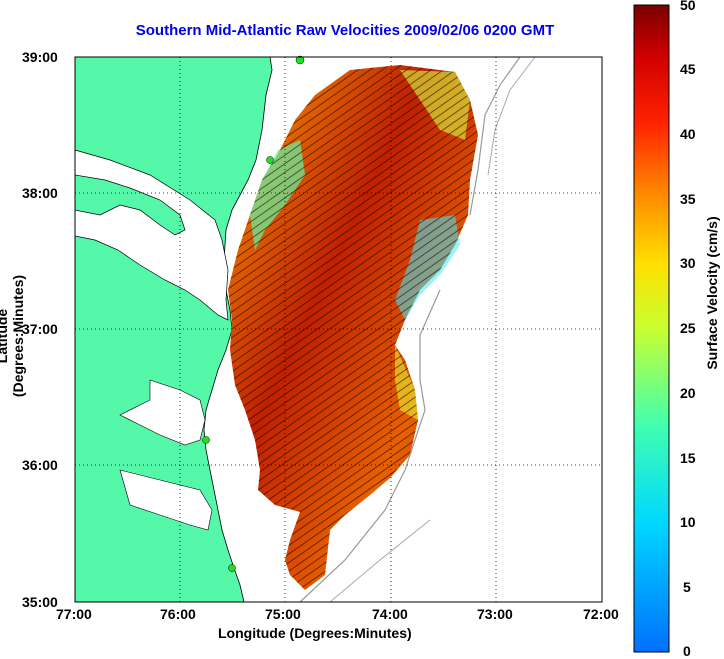  Describe the element at coordinates (651, 328) in the screenshot. I see `colorbar` at that location.